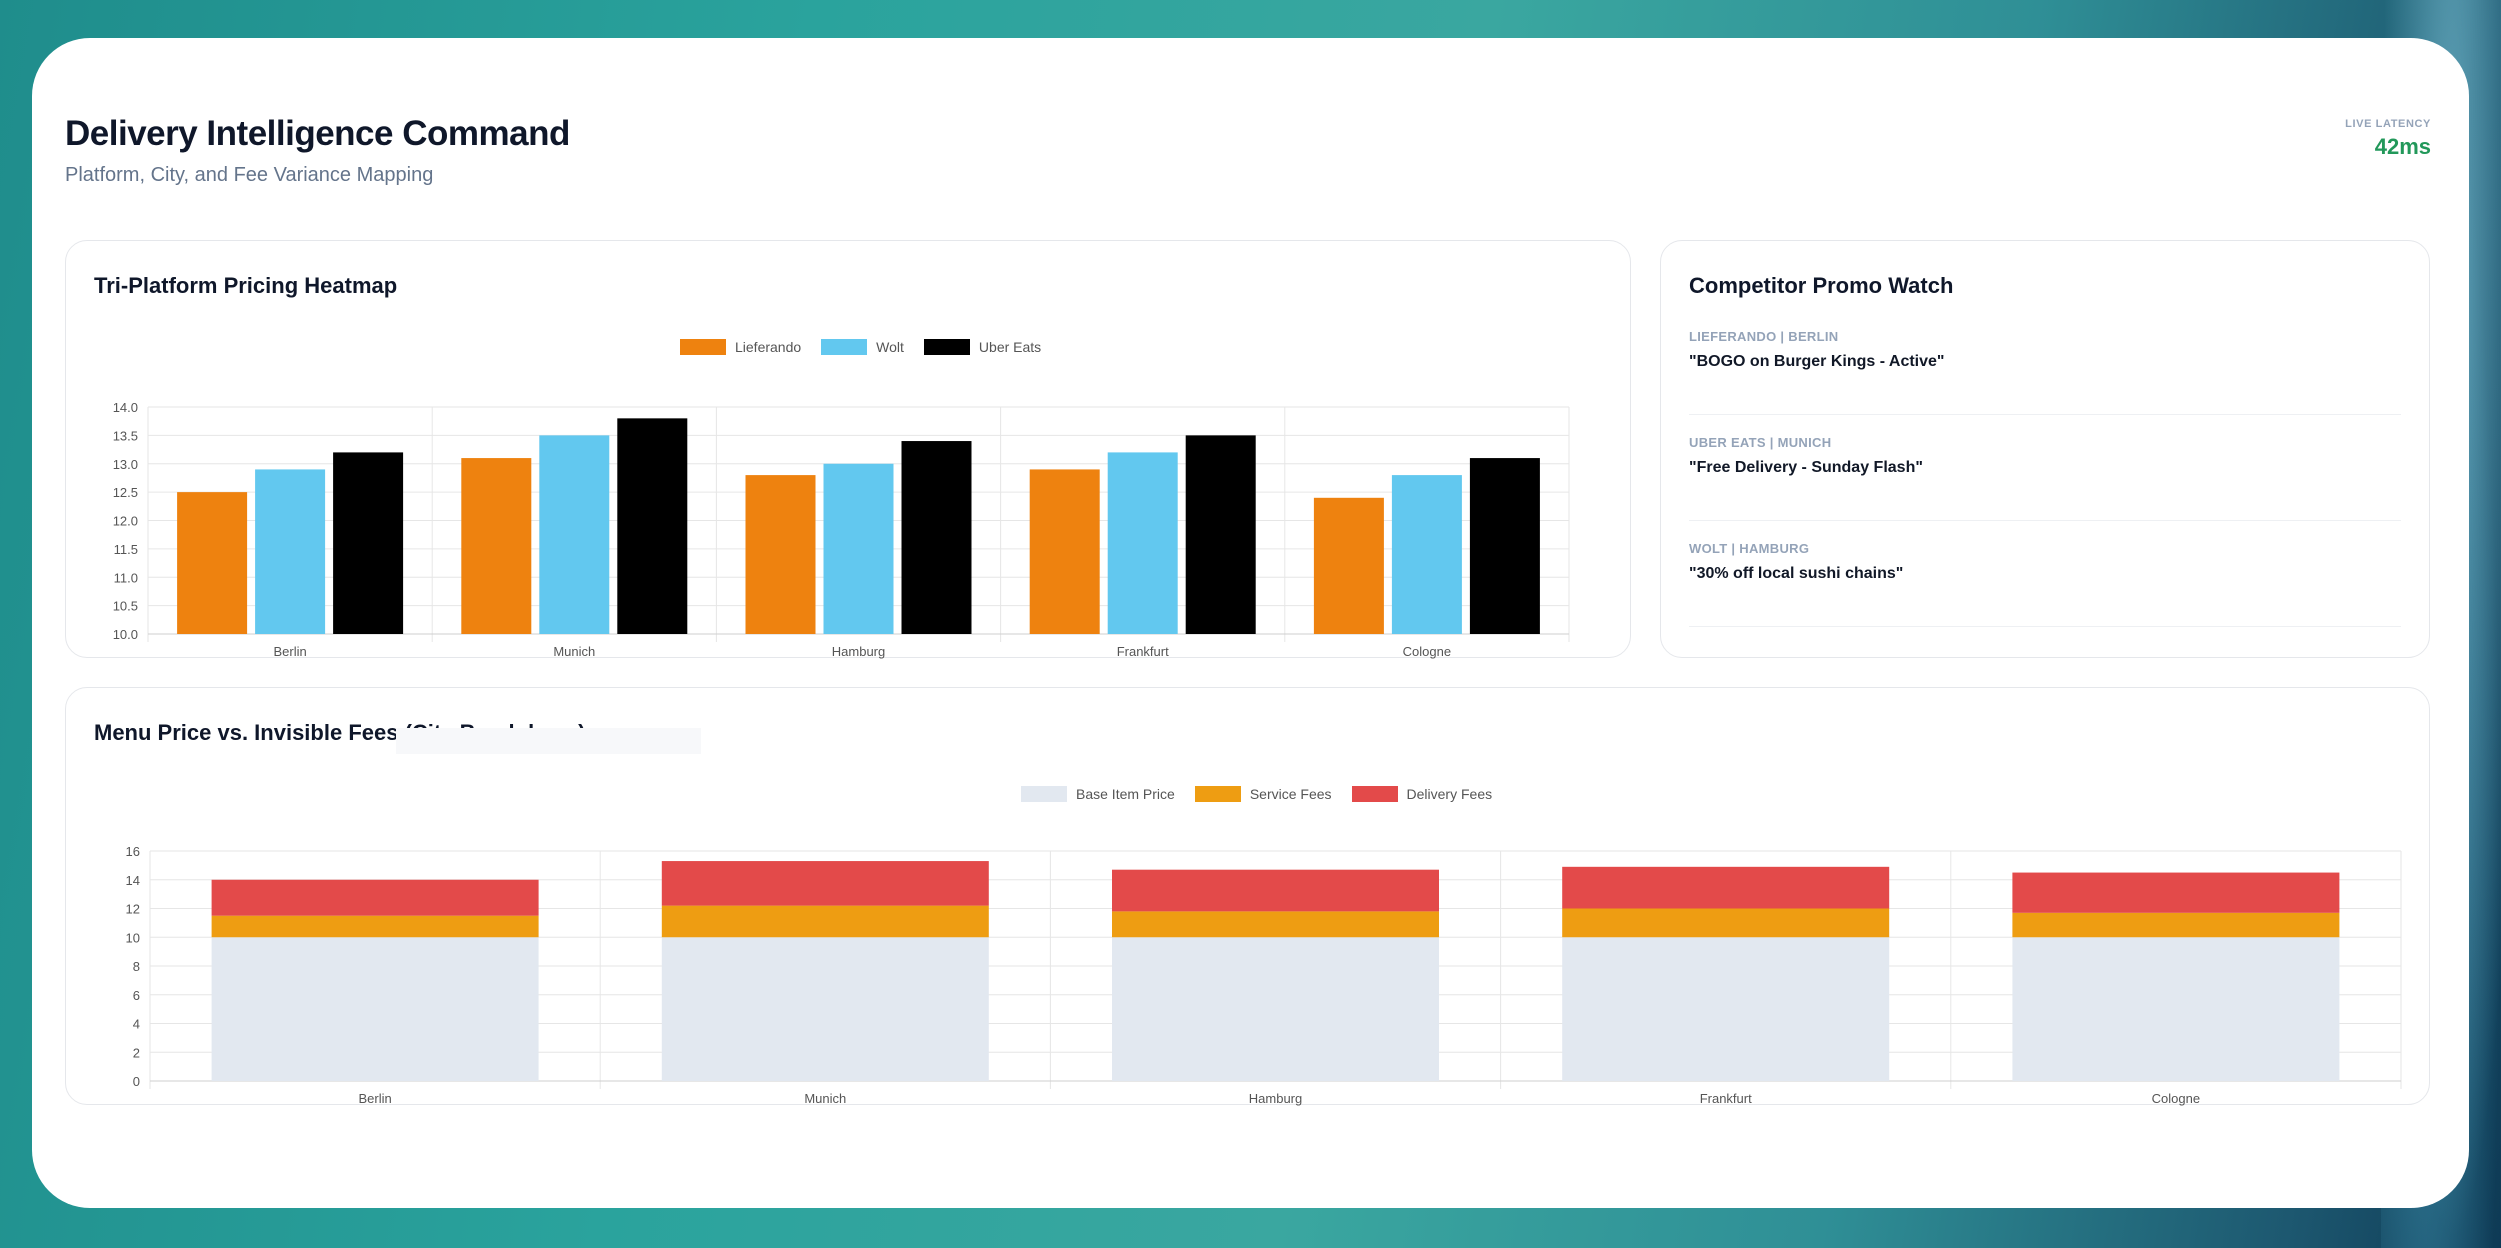 The image size is (2501, 1248). What do you see at coordinates (125, 435) in the screenshot?
I see `y-tick-label: 13.5` at bounding box center [125, 435].